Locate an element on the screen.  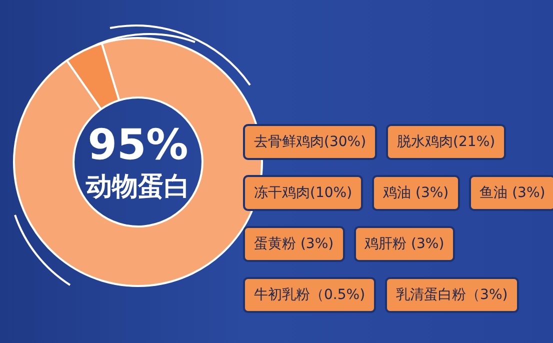
text: 牛初乳粉（0.5%) is located at coordinates (309, 295).